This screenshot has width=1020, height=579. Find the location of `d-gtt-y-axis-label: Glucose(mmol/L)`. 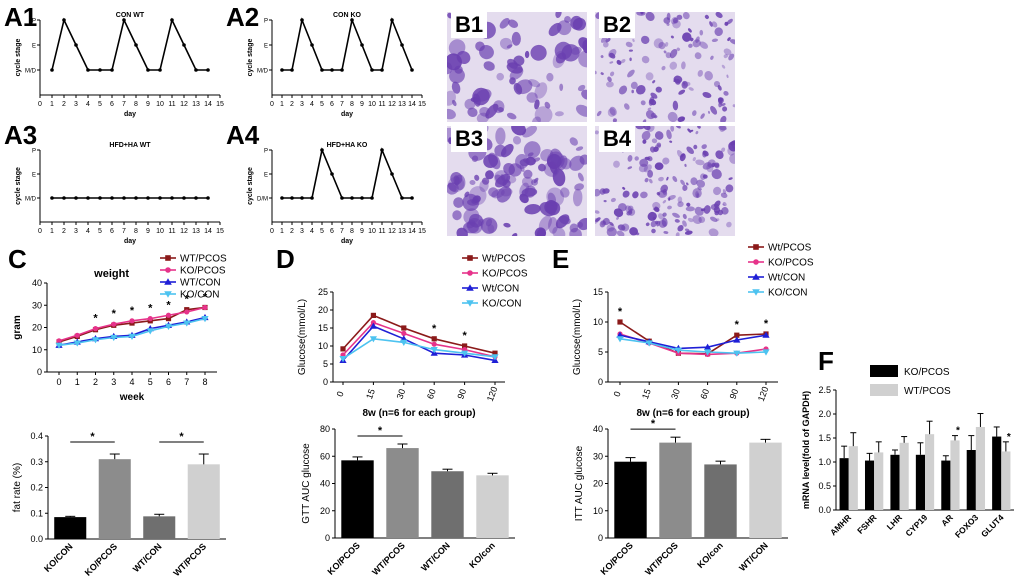

d-gtt-y-axis-label: Glucose(mmol/L) is located at coordinates (302, 337).